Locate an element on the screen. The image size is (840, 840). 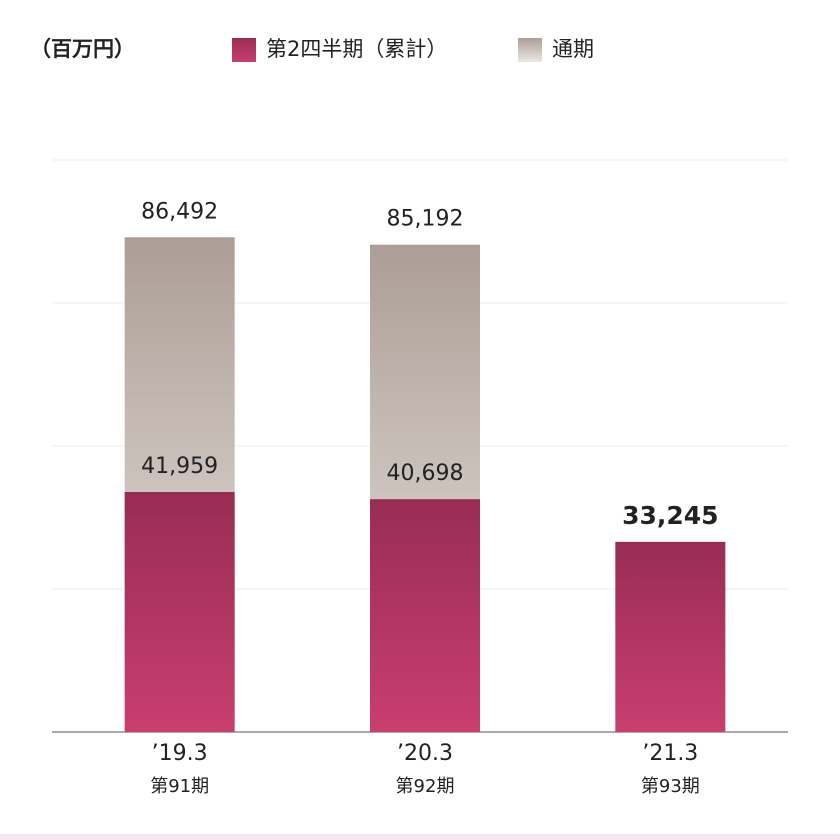
x-tick-label: ’20.3 is located at coordinates (425, 753).